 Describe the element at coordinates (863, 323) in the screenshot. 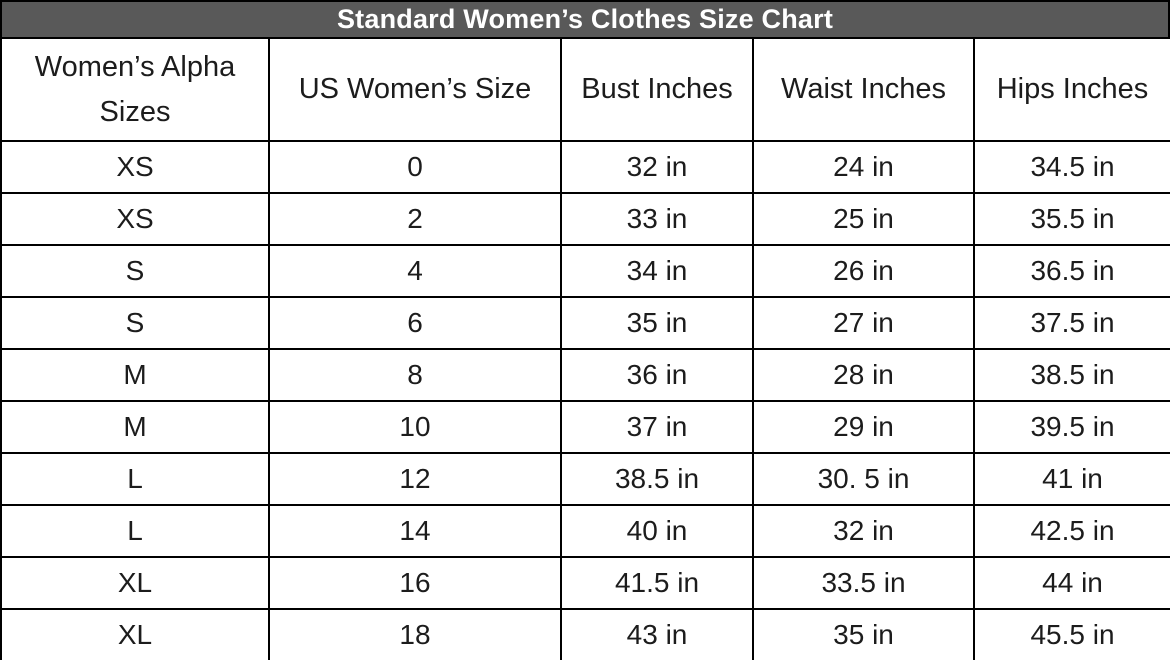

I see `table-cell: 27 in` at that location.